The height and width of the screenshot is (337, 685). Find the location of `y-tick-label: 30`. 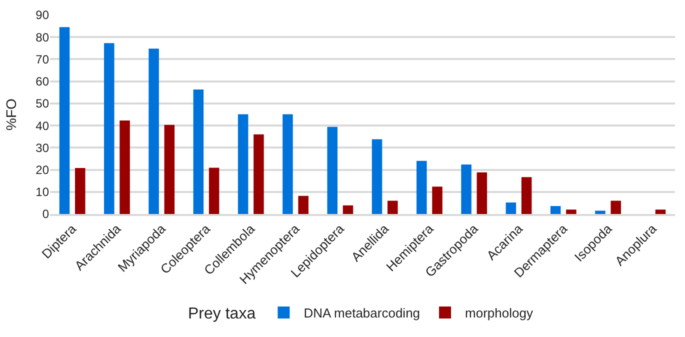

y-tick-label: 30 is located at coordinates (43, 147).